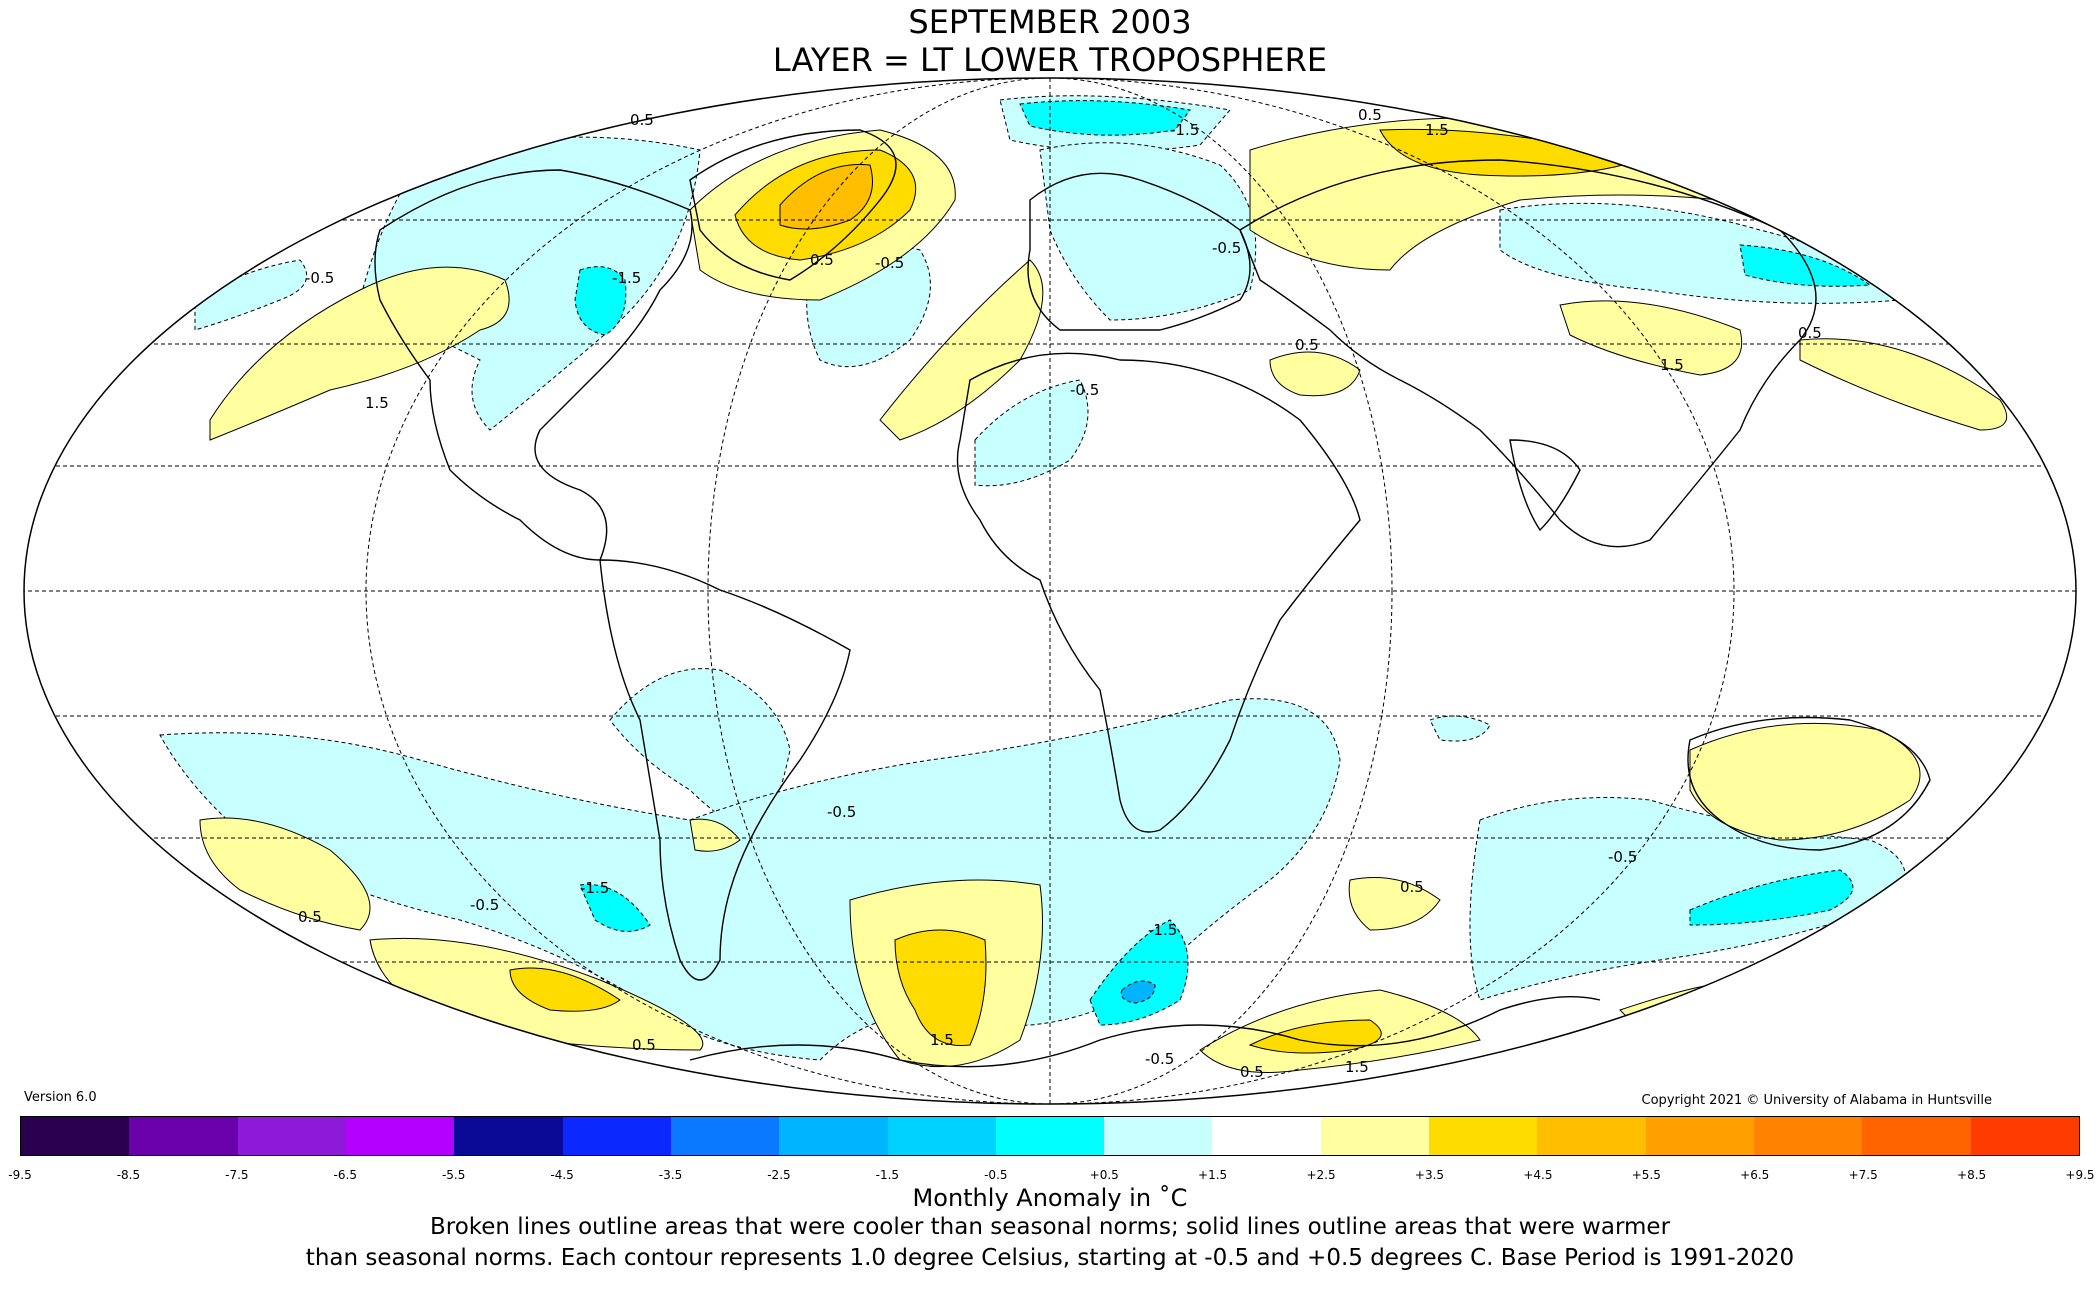 This screenshot has width=2100, height=1300. Describe the element at coordinates (1646, 1175) in the screenshot. I see `colorbar-tick-label: +5.5` at that location.